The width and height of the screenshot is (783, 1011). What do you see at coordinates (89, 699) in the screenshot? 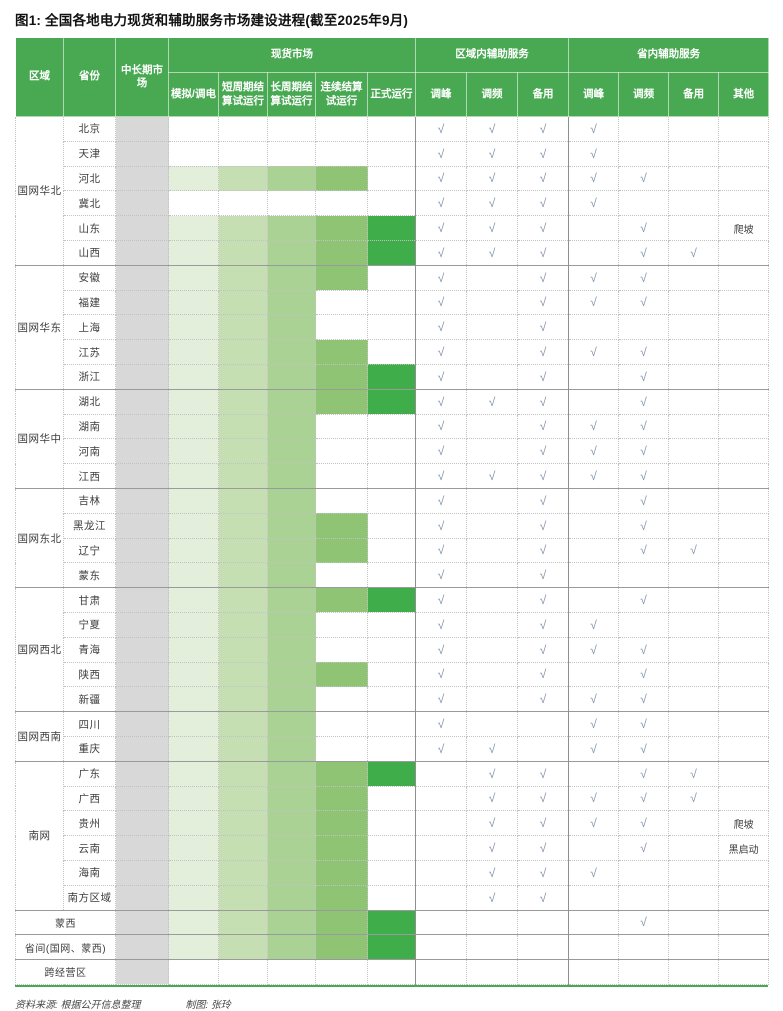
I see `province-cell: 新疆` at bounding box center [89, 699].